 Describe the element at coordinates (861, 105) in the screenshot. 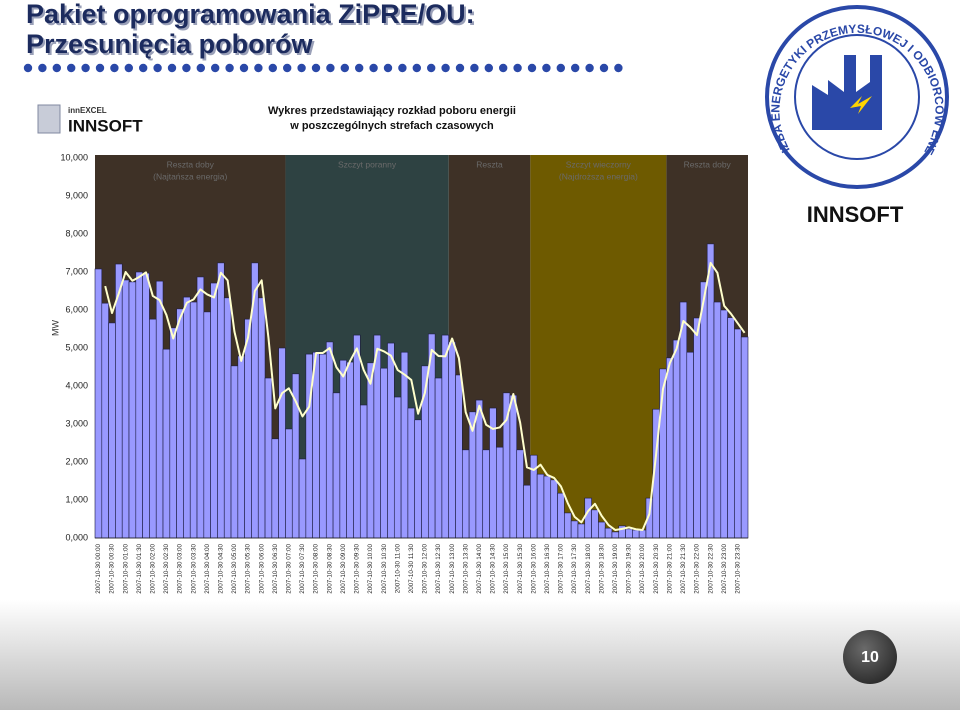

I see `logo-bolt` at that location.